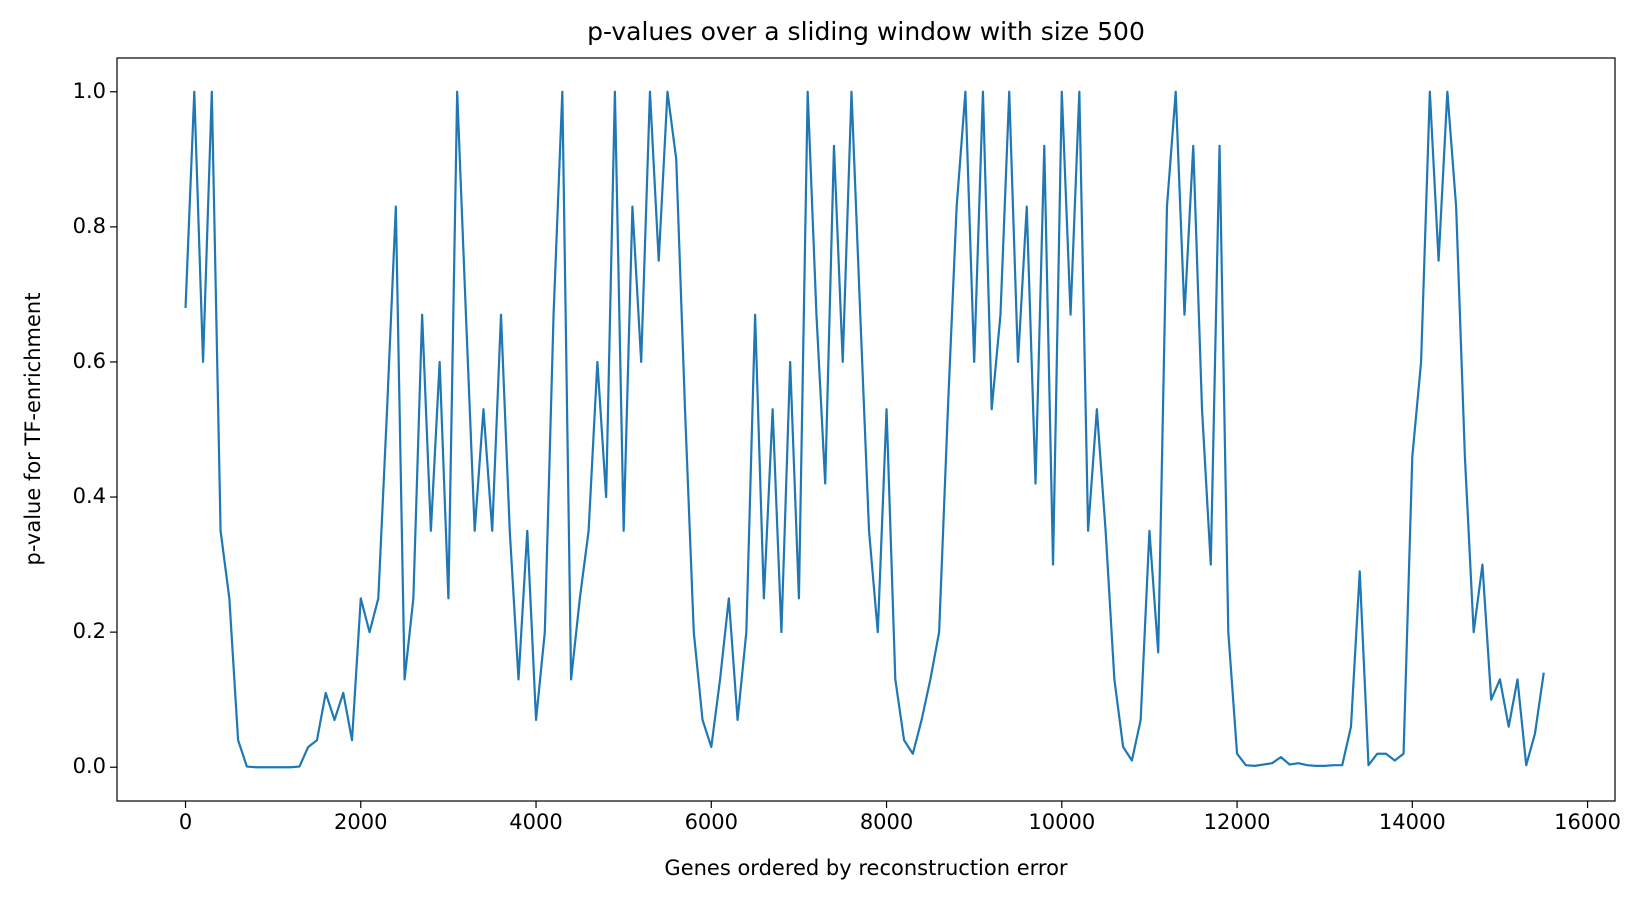 The image size is (1644, 898). What do you see at coordinates (33, 429) in the screenshot?
I see `y-axis-label: p-value for TF-enrichment` at bounding box center [33, 429].